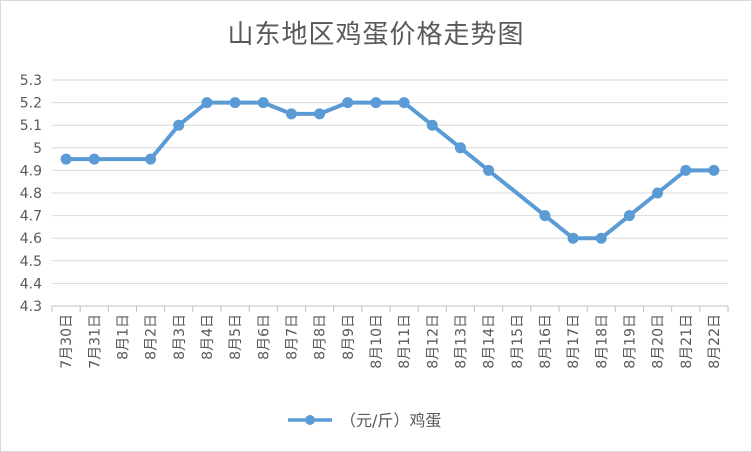 The height and width of the screenshot is (452, 752). Describe the element at coordinates (31, 217) in the screenshot. I see `y-tick-label: 4.7` at that location.